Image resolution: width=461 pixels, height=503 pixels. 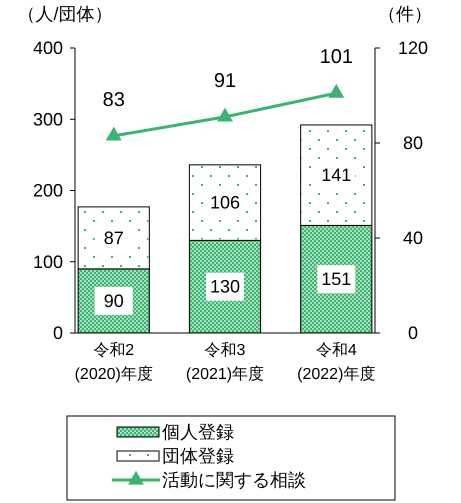 I want to click on legend-label: 個人登録, so click(x=198, y=432).